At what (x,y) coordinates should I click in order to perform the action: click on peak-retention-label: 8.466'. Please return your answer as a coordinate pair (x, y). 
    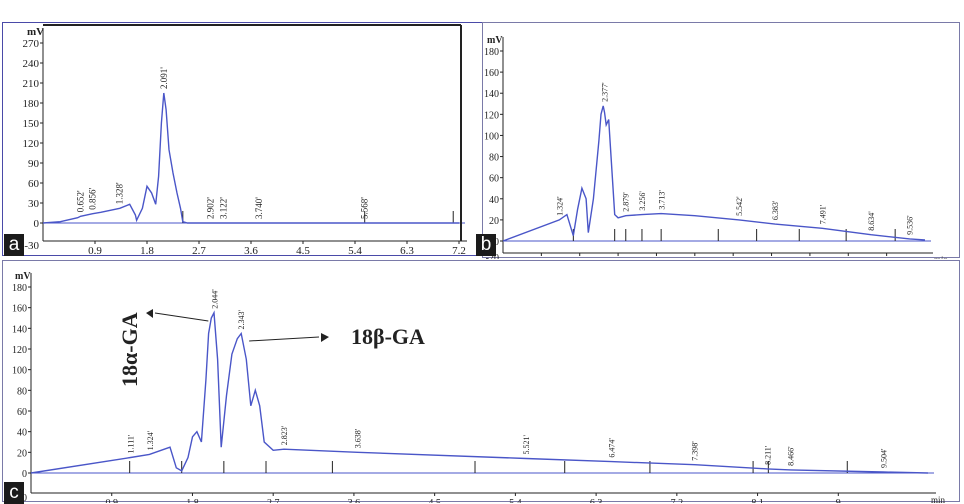
    Looking at the image, I should click on (790, 456).